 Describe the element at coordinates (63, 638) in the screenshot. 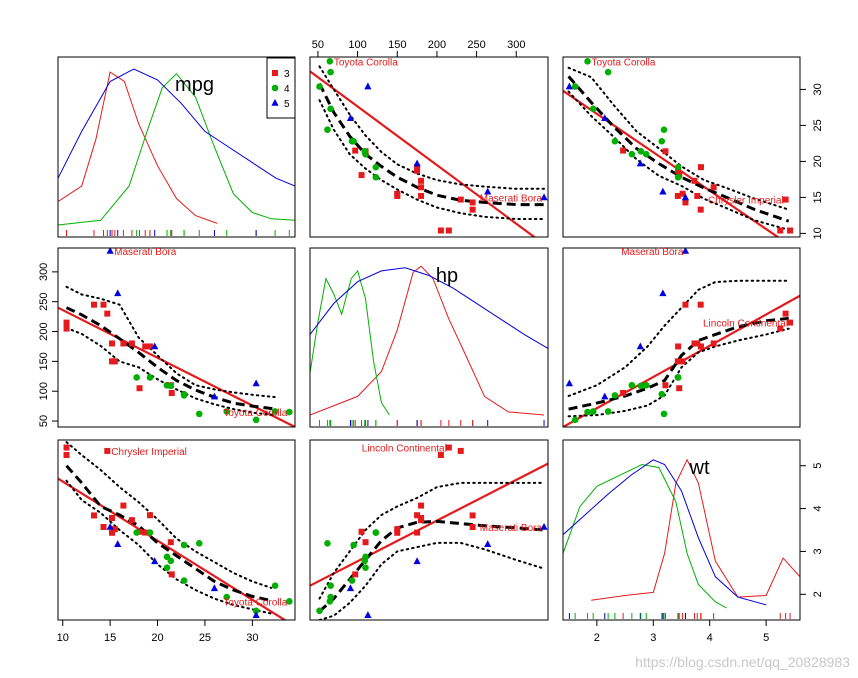

I see `tick-label: 10` at that location.